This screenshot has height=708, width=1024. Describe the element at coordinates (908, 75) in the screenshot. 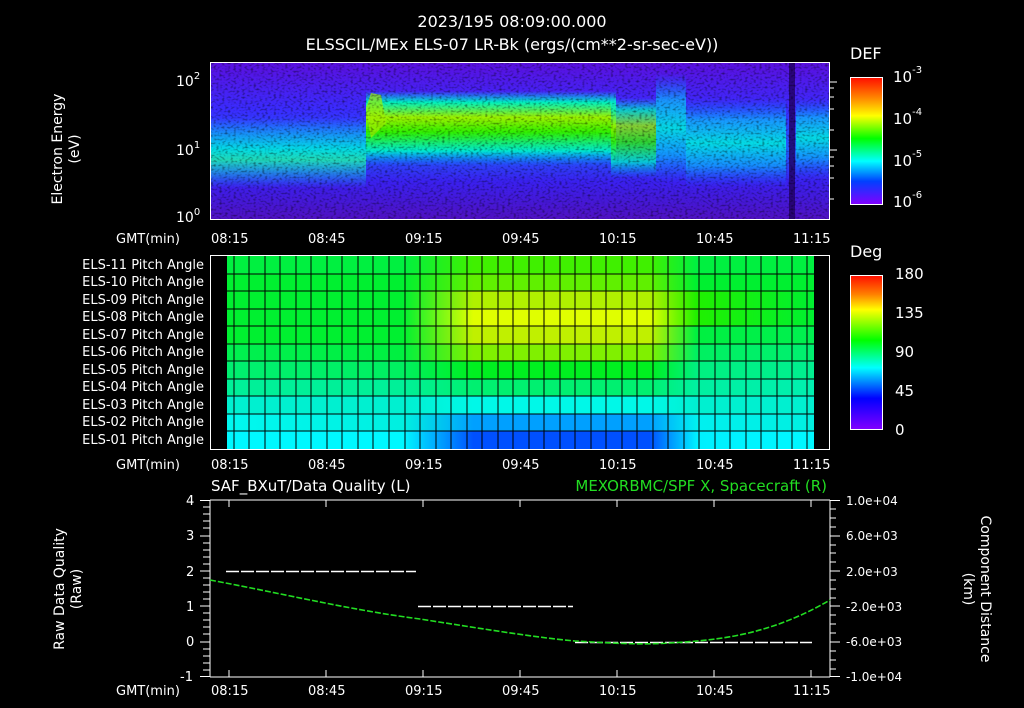

I see `colorbar1-tick: 10-3` at that location.